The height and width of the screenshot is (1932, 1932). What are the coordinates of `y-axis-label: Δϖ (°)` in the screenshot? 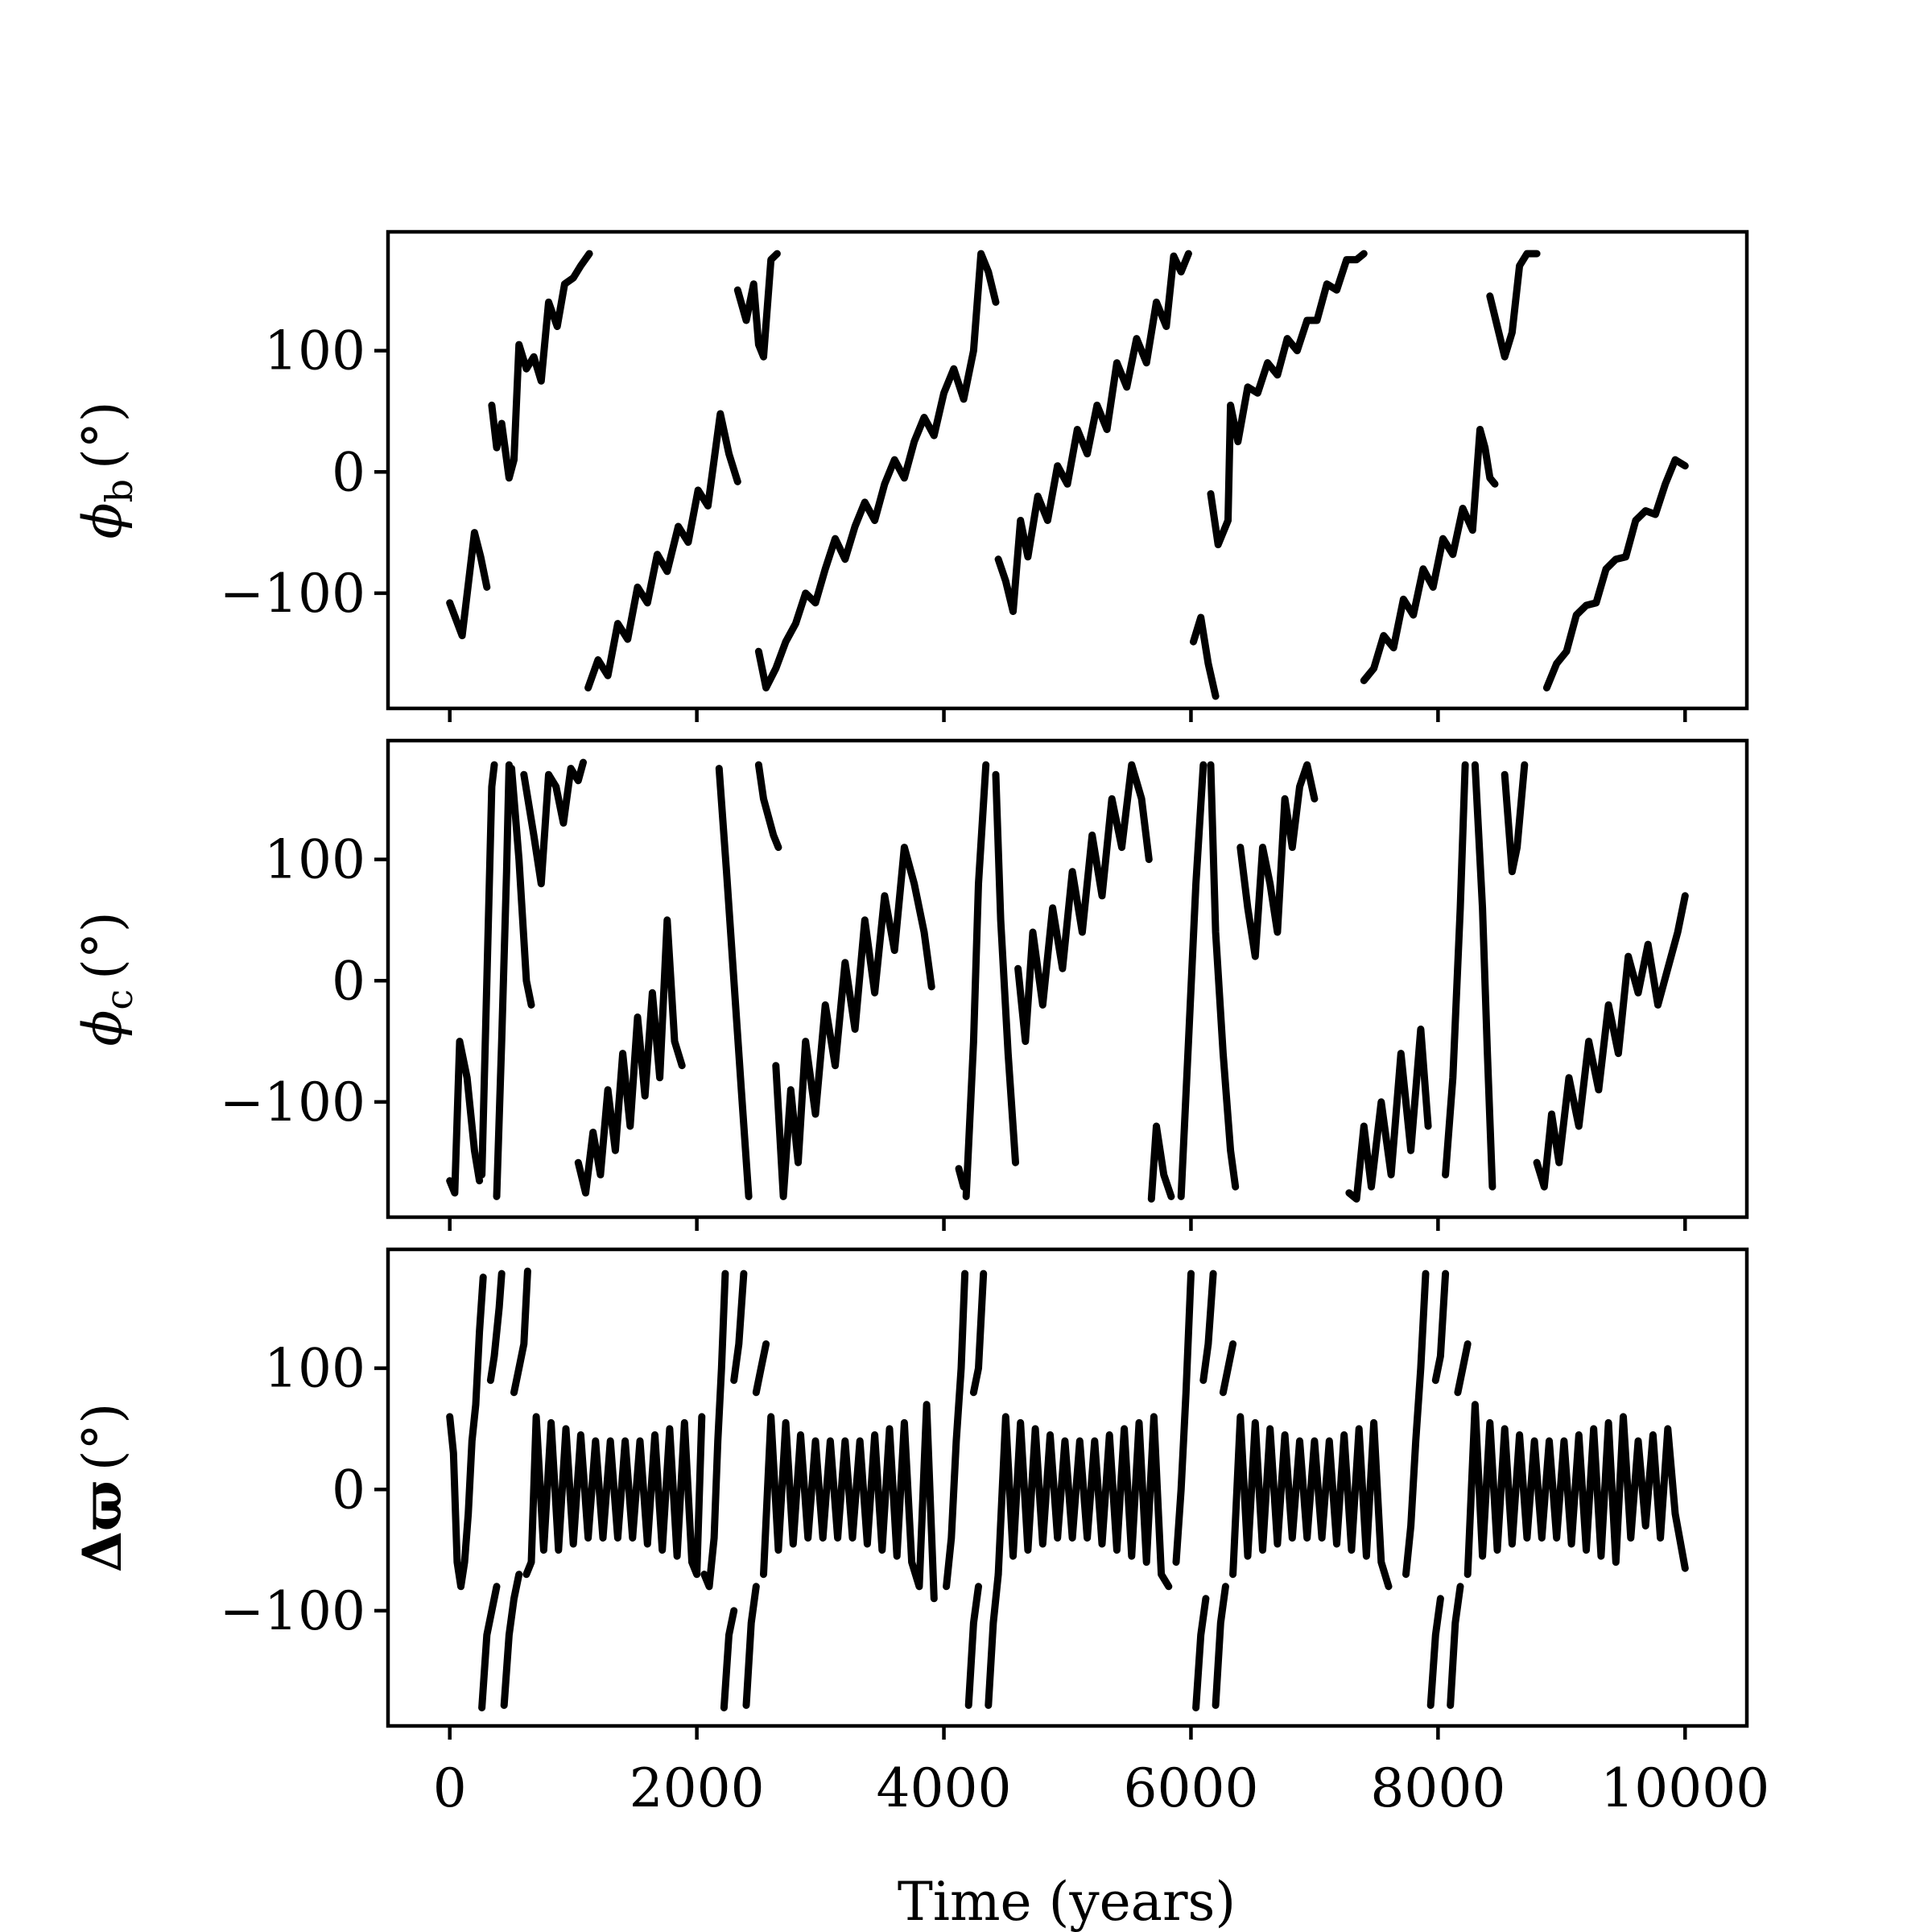 It's located at (102, 1488).